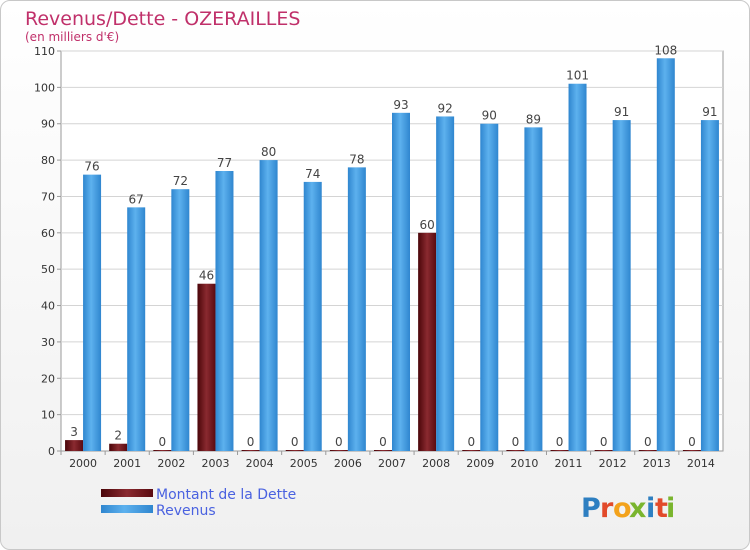 The width and height of the screenshot is (750, 550). I want to click on x-tick-label: 2001, so click(127, 463).